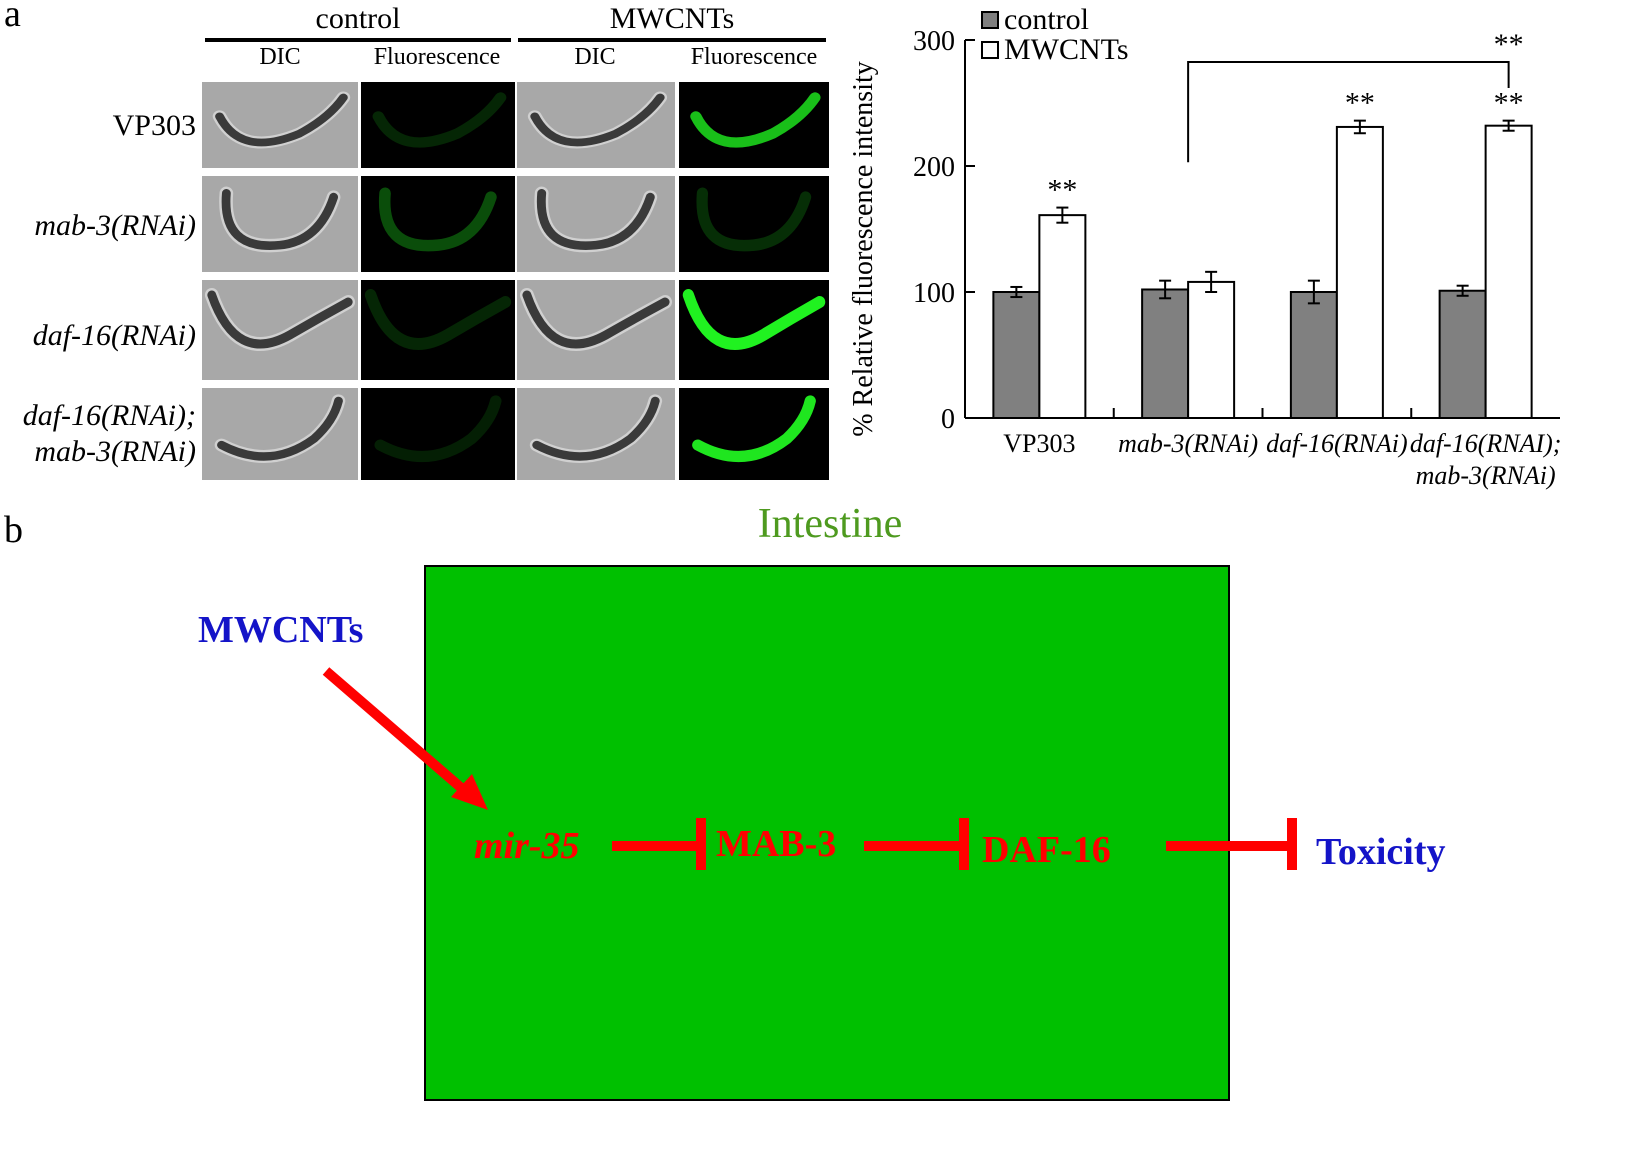 This screenshot has width=1645, height=1151. I want to click on legend-swatch-control, so click(990, 20).